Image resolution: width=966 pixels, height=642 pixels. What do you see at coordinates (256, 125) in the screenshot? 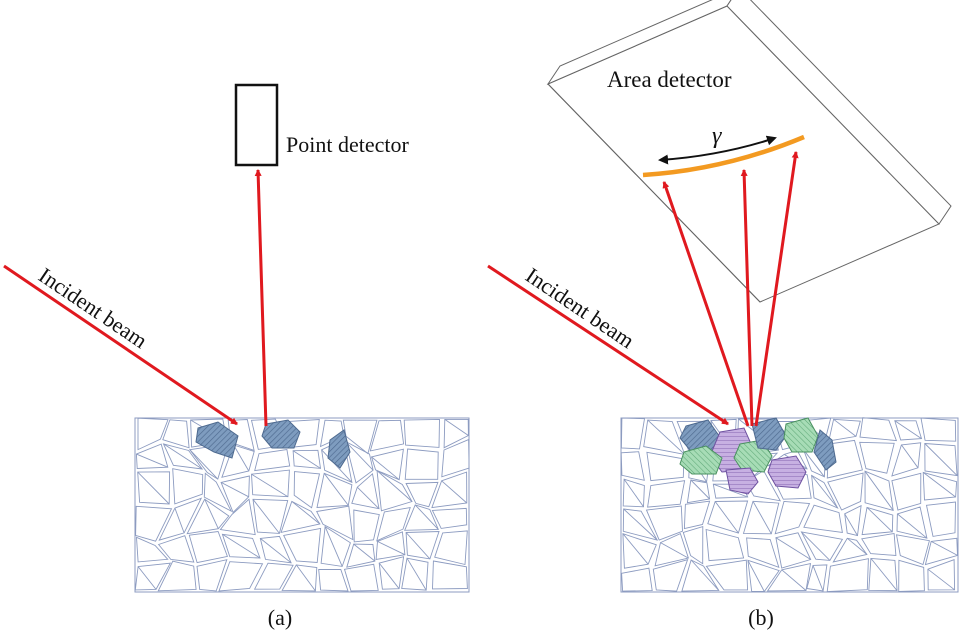
I see `point-detector` at bounding box center [256, 125].